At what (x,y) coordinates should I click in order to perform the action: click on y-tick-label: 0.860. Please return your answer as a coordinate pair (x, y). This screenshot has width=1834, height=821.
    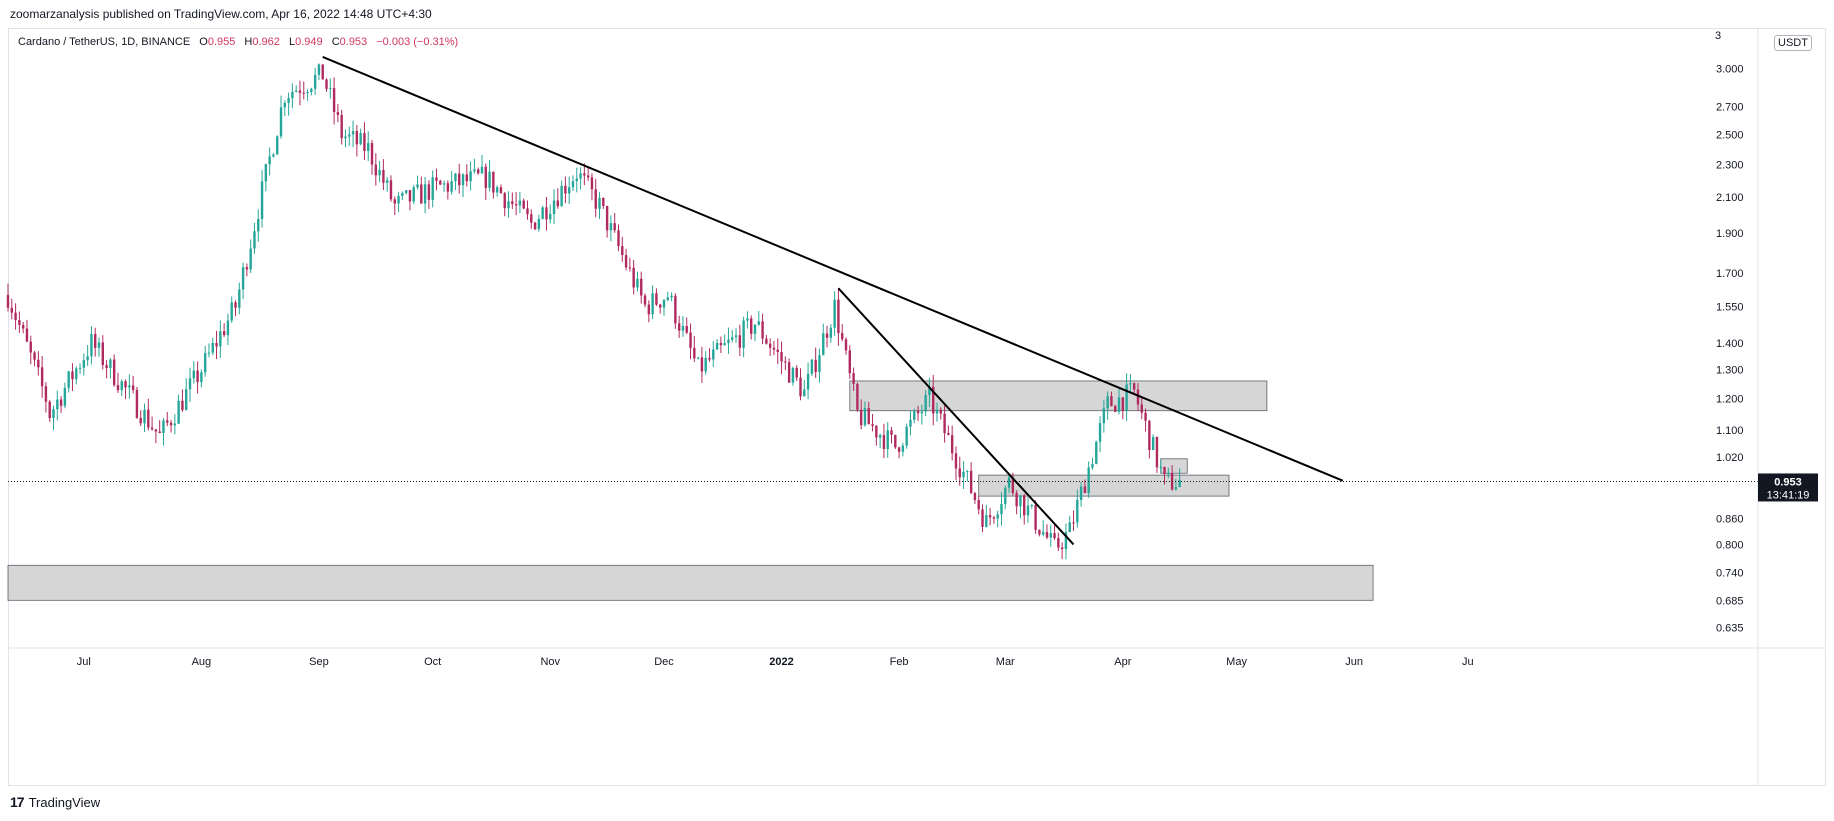
    Looking at the image, I should click on (1730, 519).